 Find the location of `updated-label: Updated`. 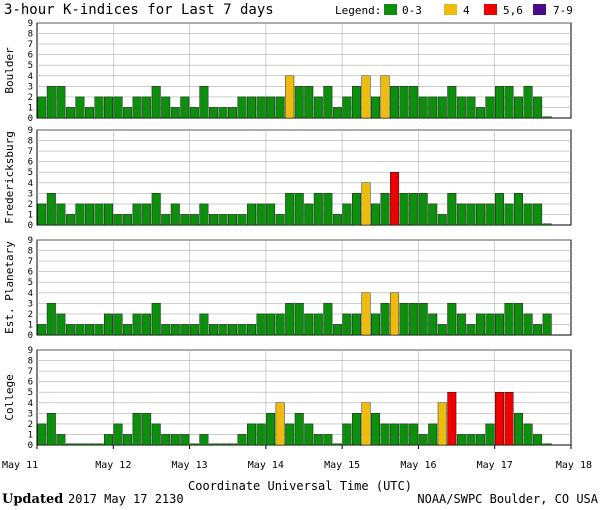

updated-label: Updated is located at coordinates (32, 499).